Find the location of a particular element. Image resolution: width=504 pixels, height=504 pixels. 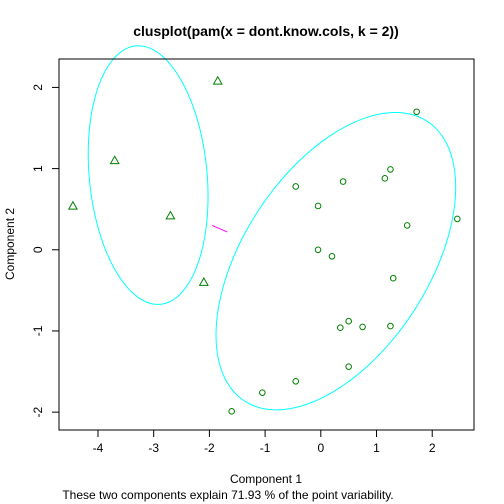

y-tick-label: -2 is located at coordinates (38, 411).